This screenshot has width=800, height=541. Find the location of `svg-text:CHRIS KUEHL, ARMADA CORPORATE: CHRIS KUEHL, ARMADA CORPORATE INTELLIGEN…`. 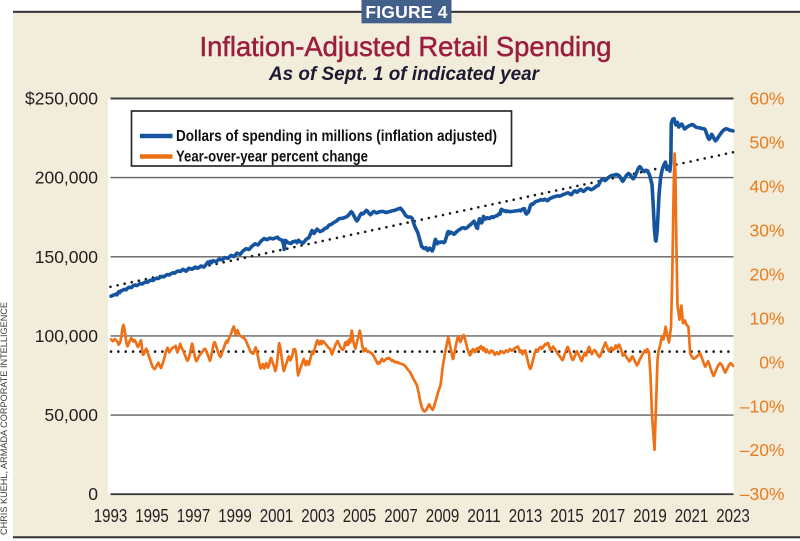

svg-text:CHRIS KUEHL, ARMADA CORPORATE: CHRIS KUEHL, ARMADA CORPORATE INTELLIGEN… is located at coordinates (4, 418).